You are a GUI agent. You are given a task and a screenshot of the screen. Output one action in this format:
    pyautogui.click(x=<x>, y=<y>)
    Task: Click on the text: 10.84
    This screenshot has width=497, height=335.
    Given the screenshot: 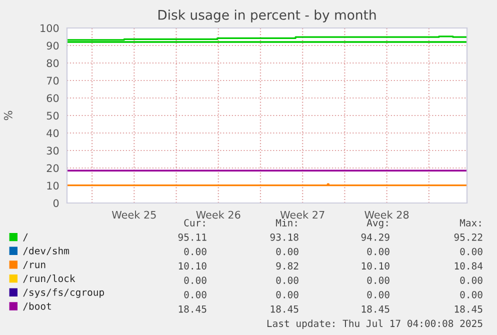 What is the action you would take?
    pyautogui.click(x=468, y=266)
    